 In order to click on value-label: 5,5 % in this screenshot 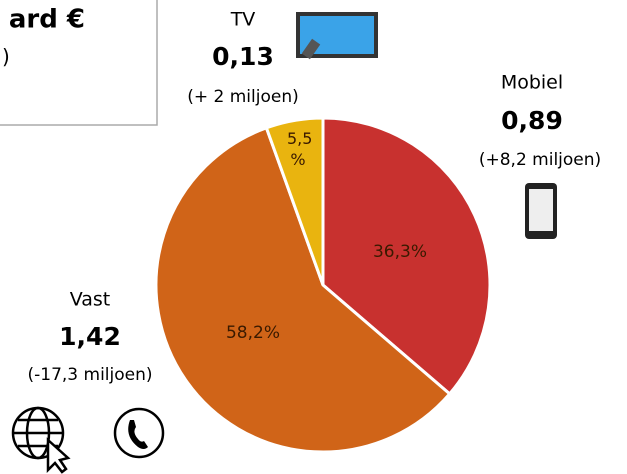, I will do `click(300, 149)`.